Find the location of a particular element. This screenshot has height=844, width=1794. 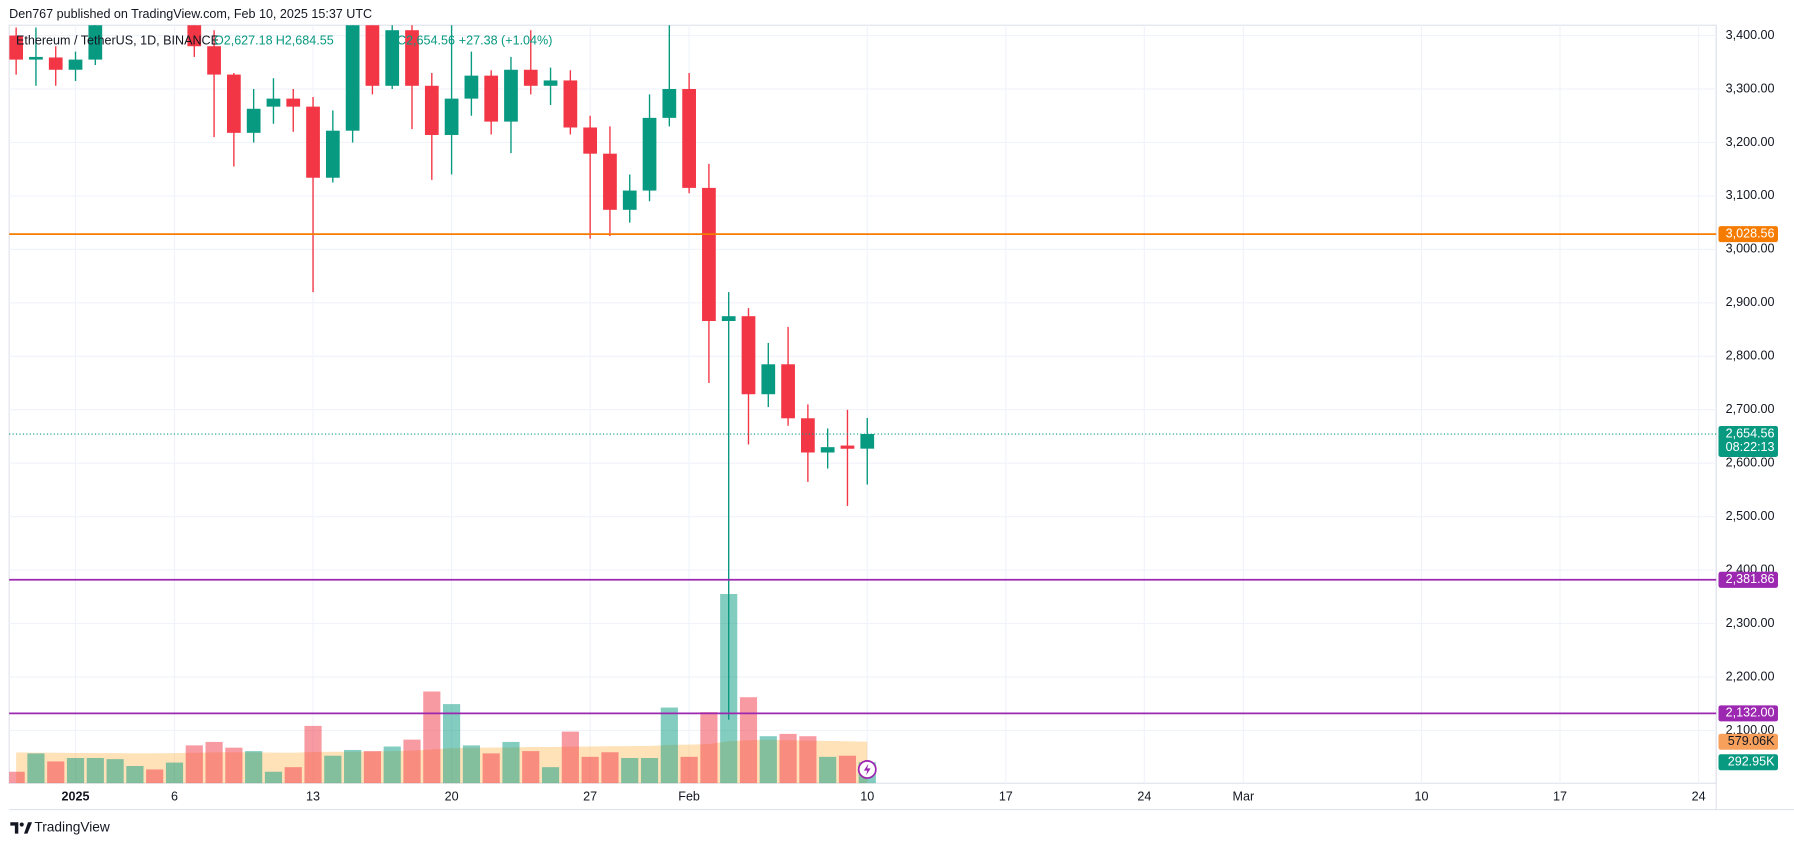

y-tick-label: 3,300.00 is located at coordinates (1750, 88).